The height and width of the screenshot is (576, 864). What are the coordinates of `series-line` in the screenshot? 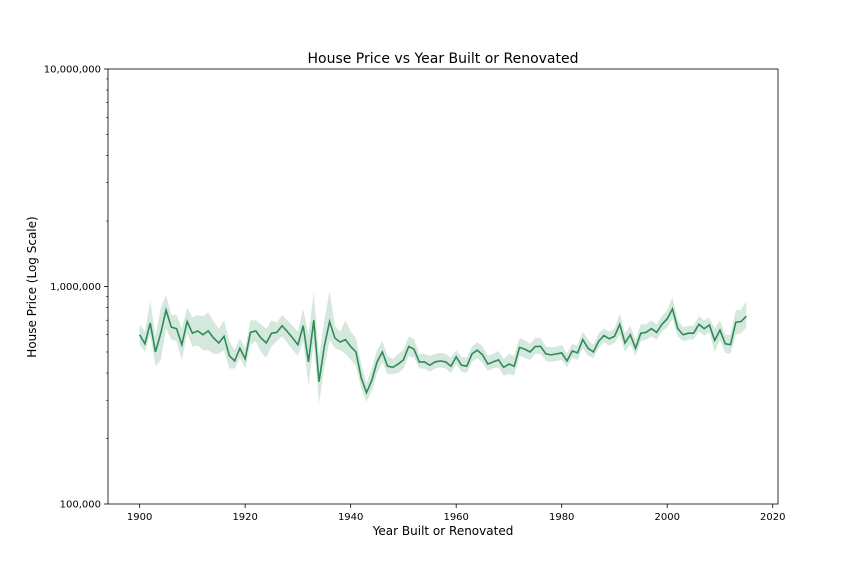 It's located at (442, 350).